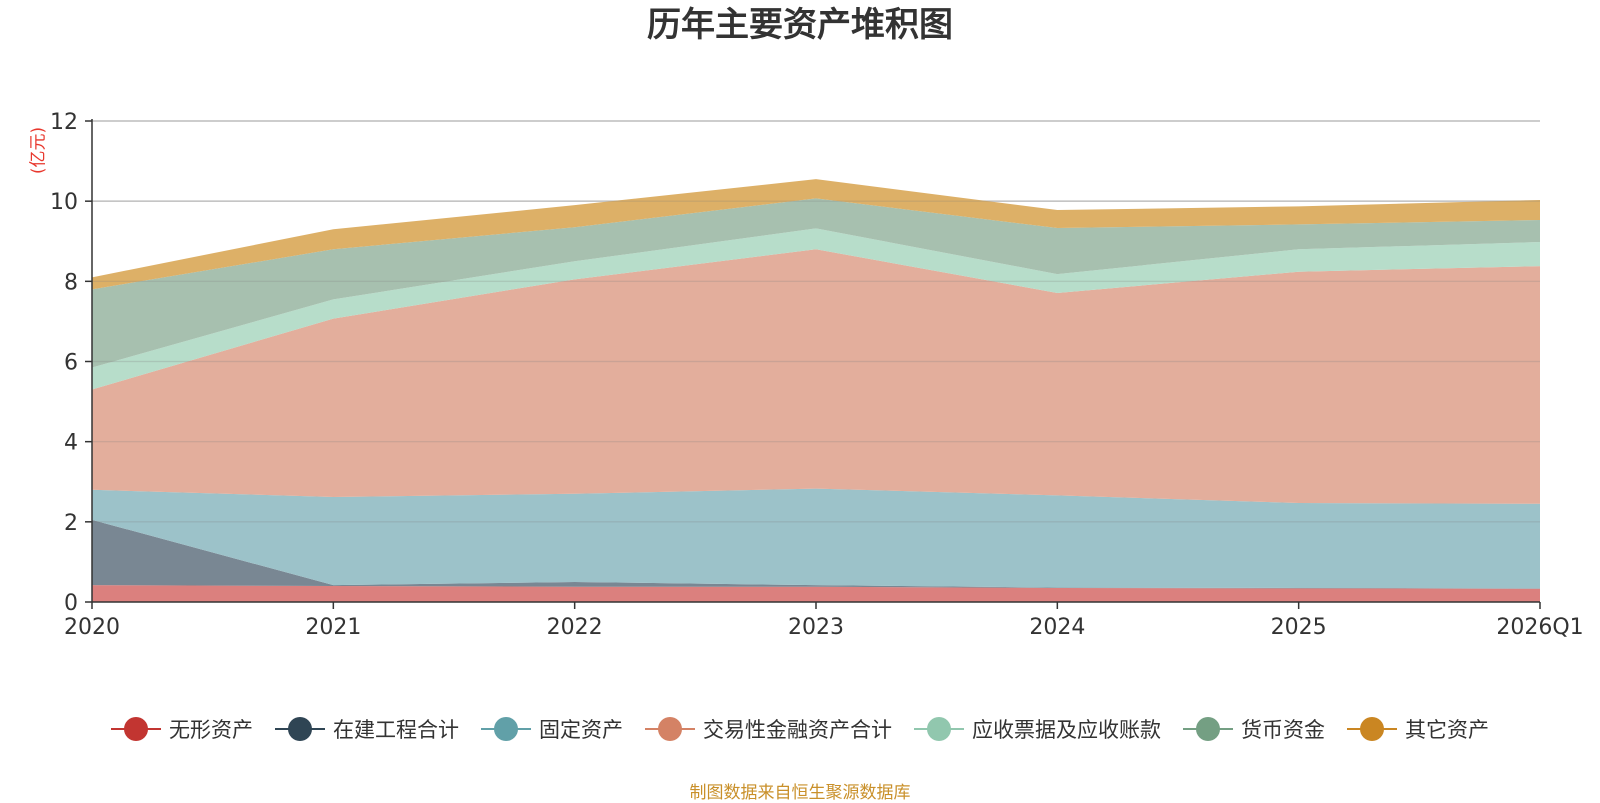 Image resolution: width=1600 pixels, height=803 pixels. Describe the element at coordinates (71, 363) in the screenshot. I see `y-tick-label: 6` at that location.